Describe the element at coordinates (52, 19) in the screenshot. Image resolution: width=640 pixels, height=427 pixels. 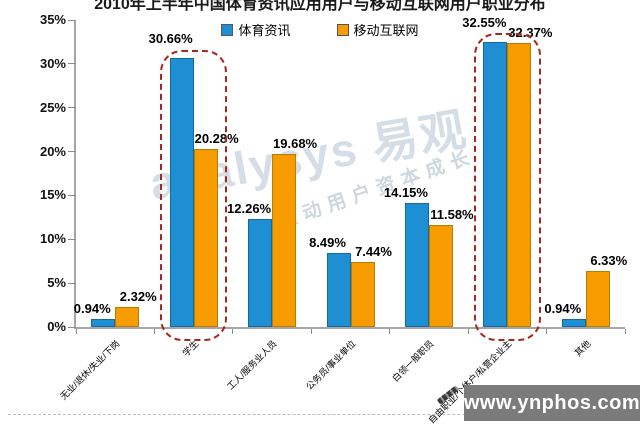
I see `y-axis-label: 35%` at that location.